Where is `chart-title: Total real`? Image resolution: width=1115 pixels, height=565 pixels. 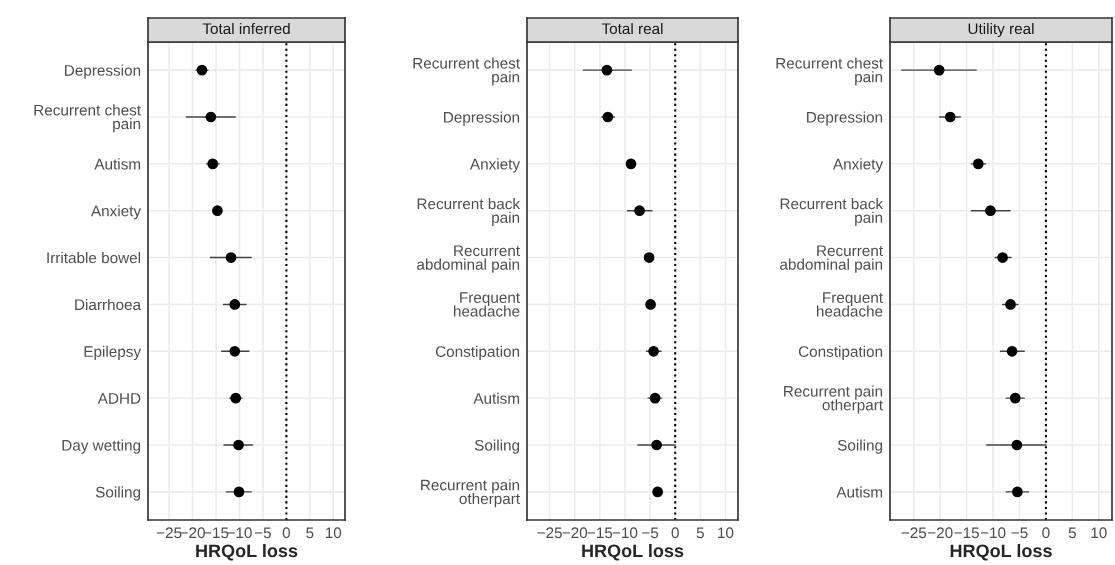
chart-title: Total real is located at coordinates (632, 28).